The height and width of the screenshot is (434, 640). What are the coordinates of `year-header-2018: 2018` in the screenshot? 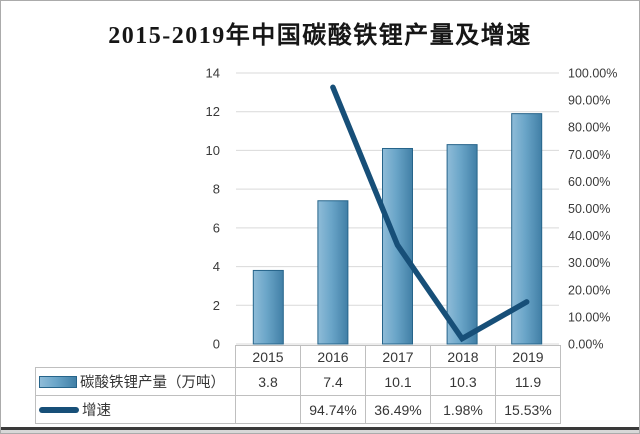 It's located at (463, 356).